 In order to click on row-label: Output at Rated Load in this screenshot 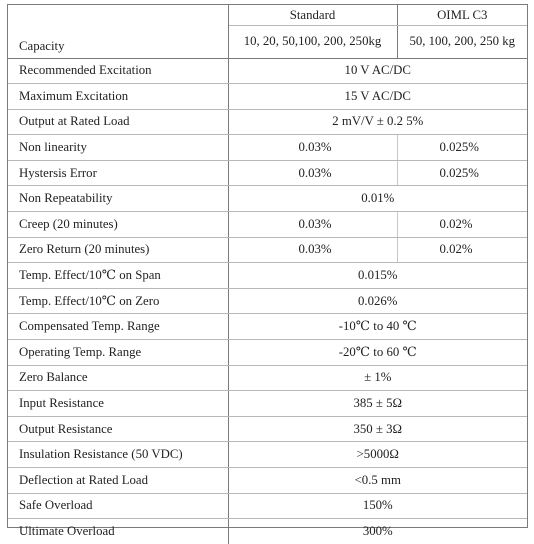, I will do `click(118, 122)`.